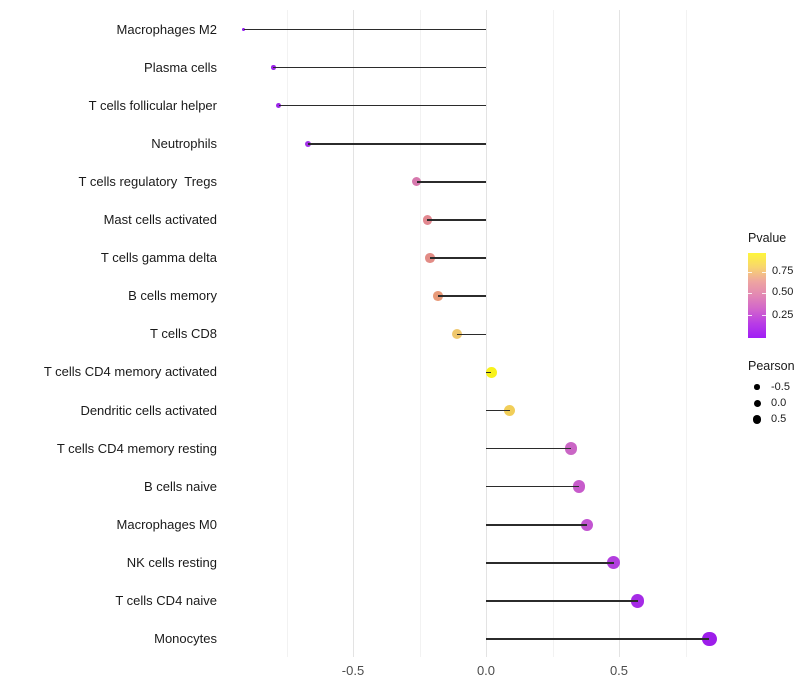 This screenshot has width=800, height=700. I want to click on pearson-legend-label: 0.0, so click(779, 402).